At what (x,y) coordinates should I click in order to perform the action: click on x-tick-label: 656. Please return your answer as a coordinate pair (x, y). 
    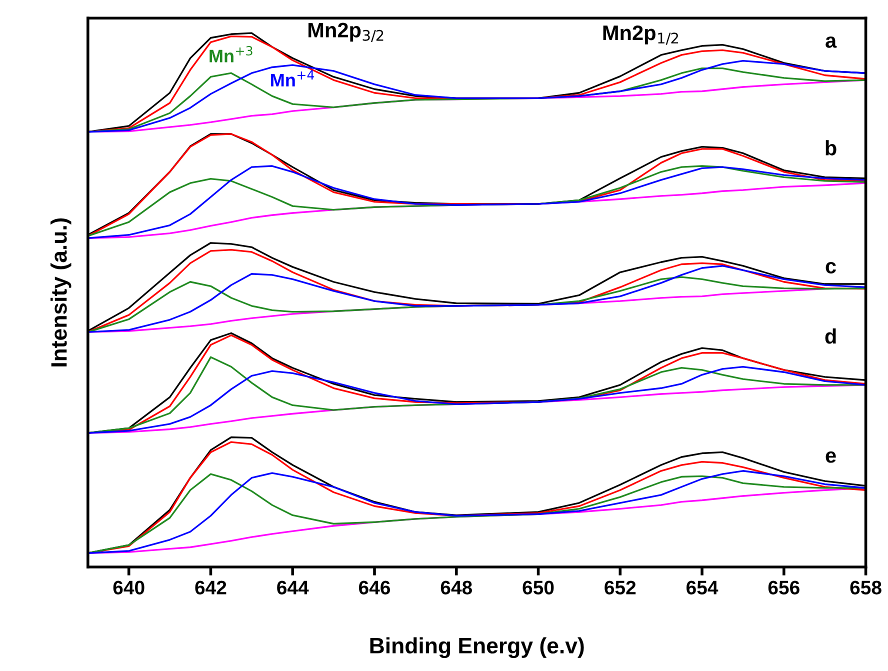
    Looking at the image, I should click on (784, 587).